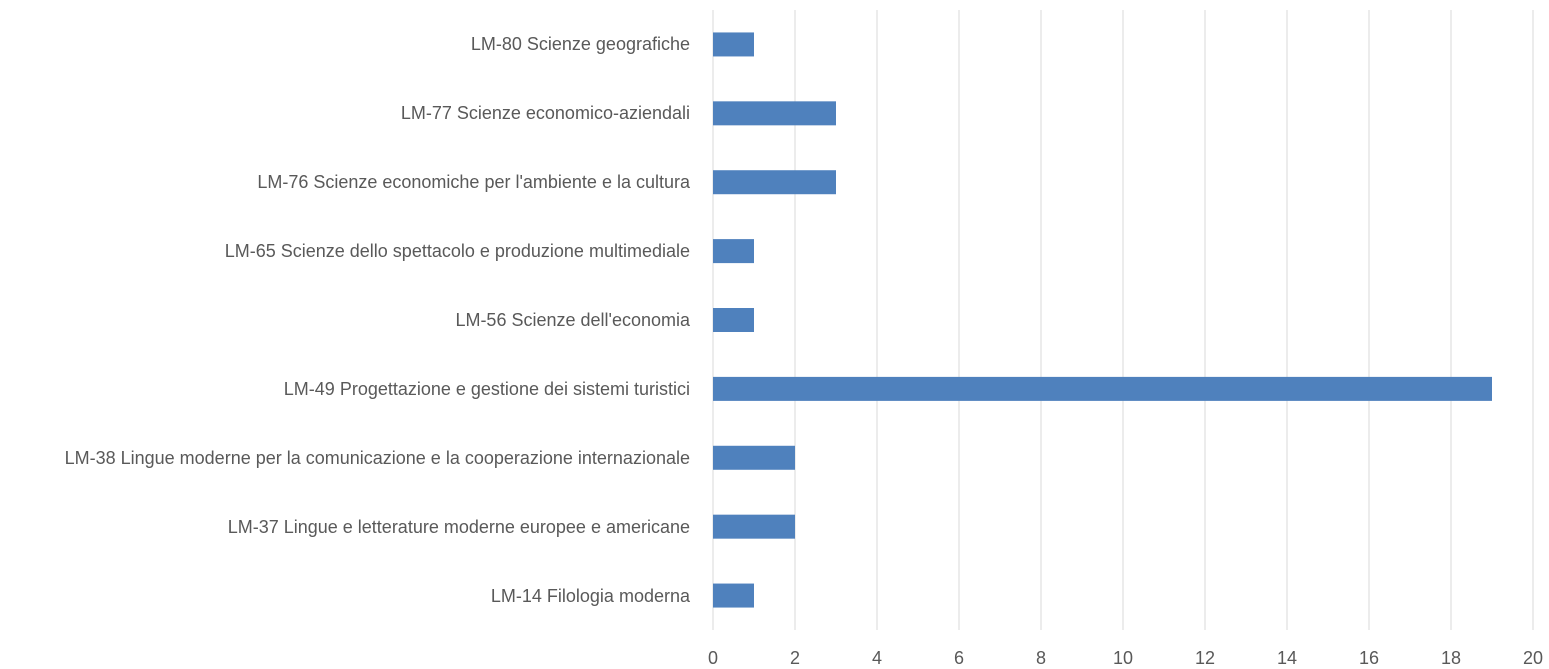 The height and width of the screenshot is (669, 1549). I want to click on x-tick-label: 6, so click(959, 658).